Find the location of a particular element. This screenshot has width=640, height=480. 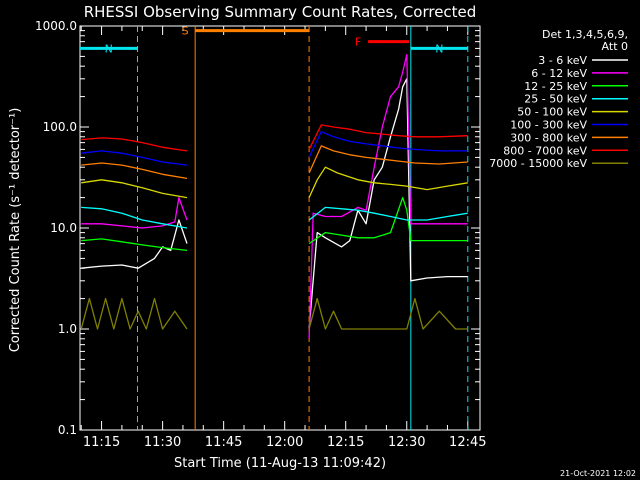

legend-title: Det 1,3,4,5,6,9, is located at coordinates (585, 34).